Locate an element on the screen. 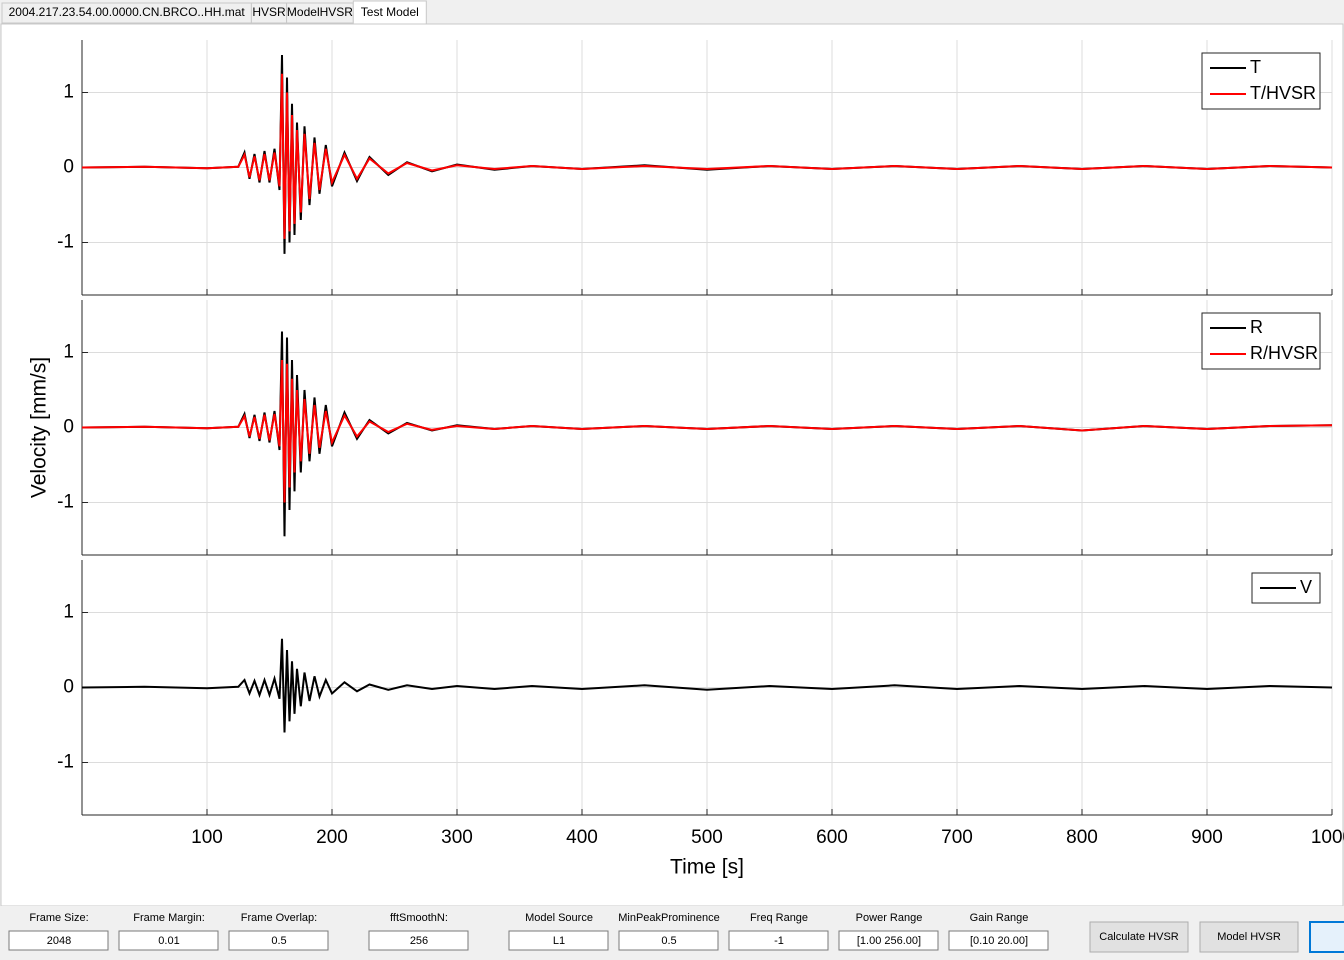 This screenshot has width=1344, height=960. button-label: Calculate HVSR is located at coordinates (1139, 937).